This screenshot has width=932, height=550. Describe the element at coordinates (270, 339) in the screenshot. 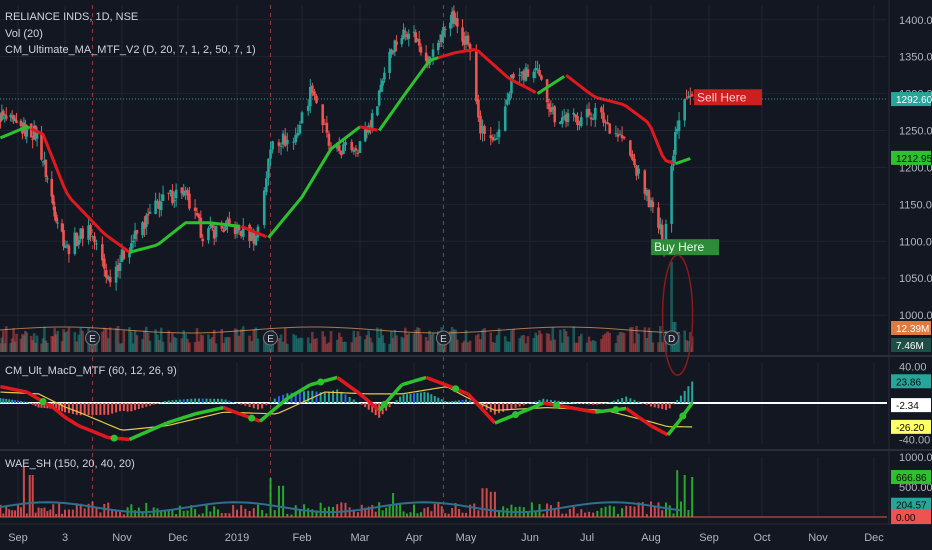

I see `event-marker-label: E` at that location.